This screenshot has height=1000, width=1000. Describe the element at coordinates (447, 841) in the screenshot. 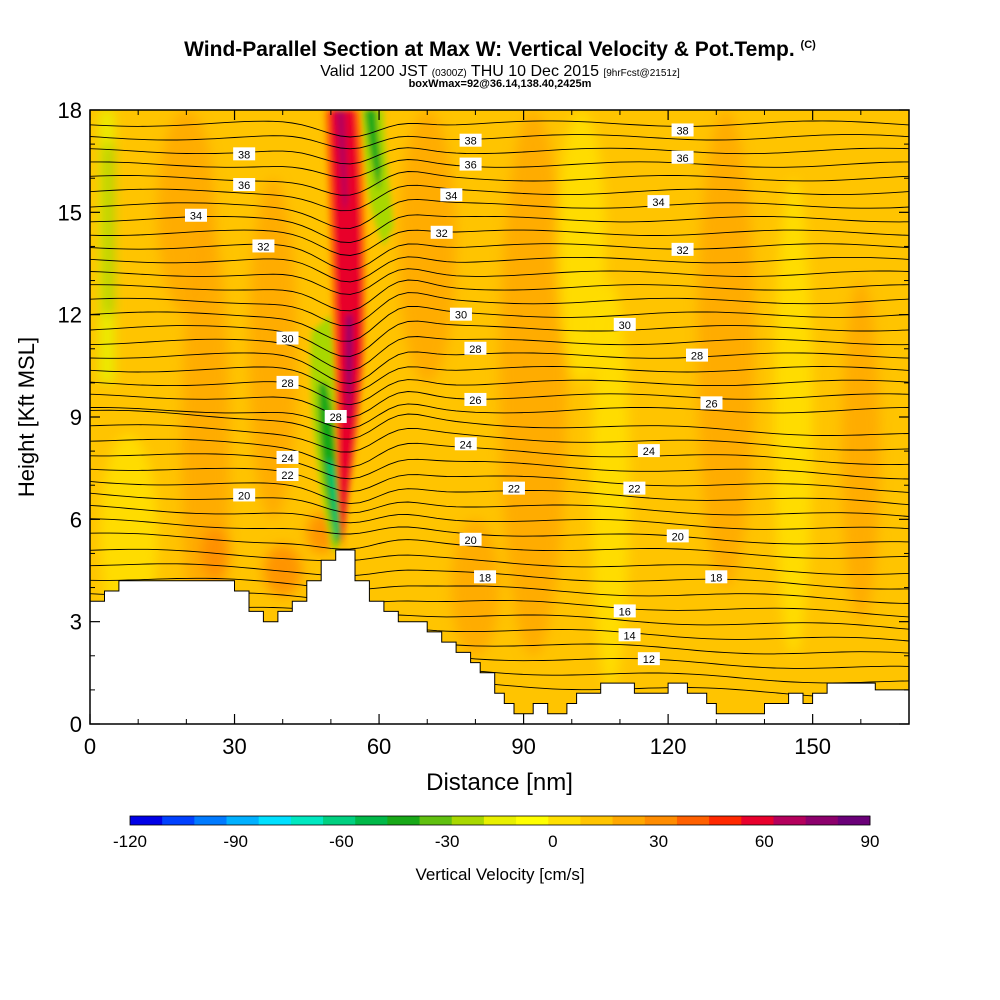

I see `colorbar-tick-label: -30` at that location.